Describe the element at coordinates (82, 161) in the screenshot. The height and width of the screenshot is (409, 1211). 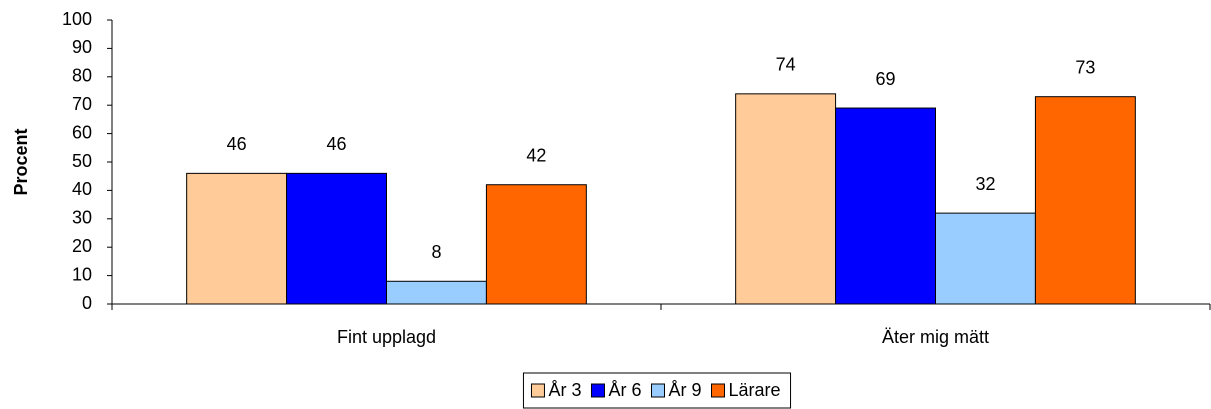
I see `y-tick-label: 50` at that location.